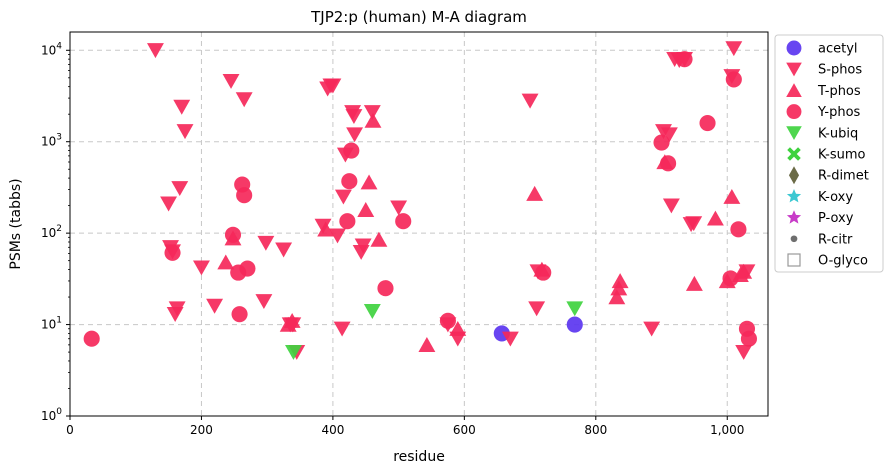 The image size is (889, 474). What do you see at coordinates (840, 70) in the screenshot?
I see `legend-label-s-phos: S-phos` at bounding box center [840, 70].